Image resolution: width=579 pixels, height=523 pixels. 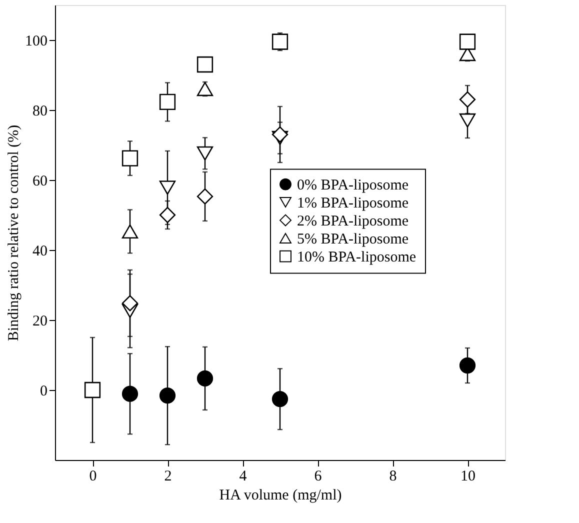 What do you see at coordinates (353, 221) in the screenshot?
I see `legend-label: 2% BPA-liposome` at bounding box center [353, 221].